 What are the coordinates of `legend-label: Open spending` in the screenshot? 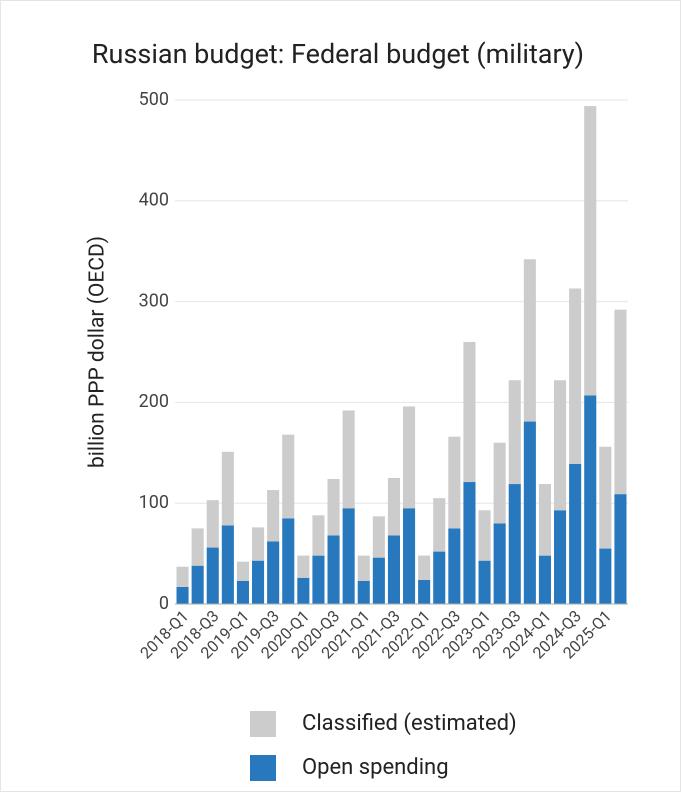 It's located at (375, 767).